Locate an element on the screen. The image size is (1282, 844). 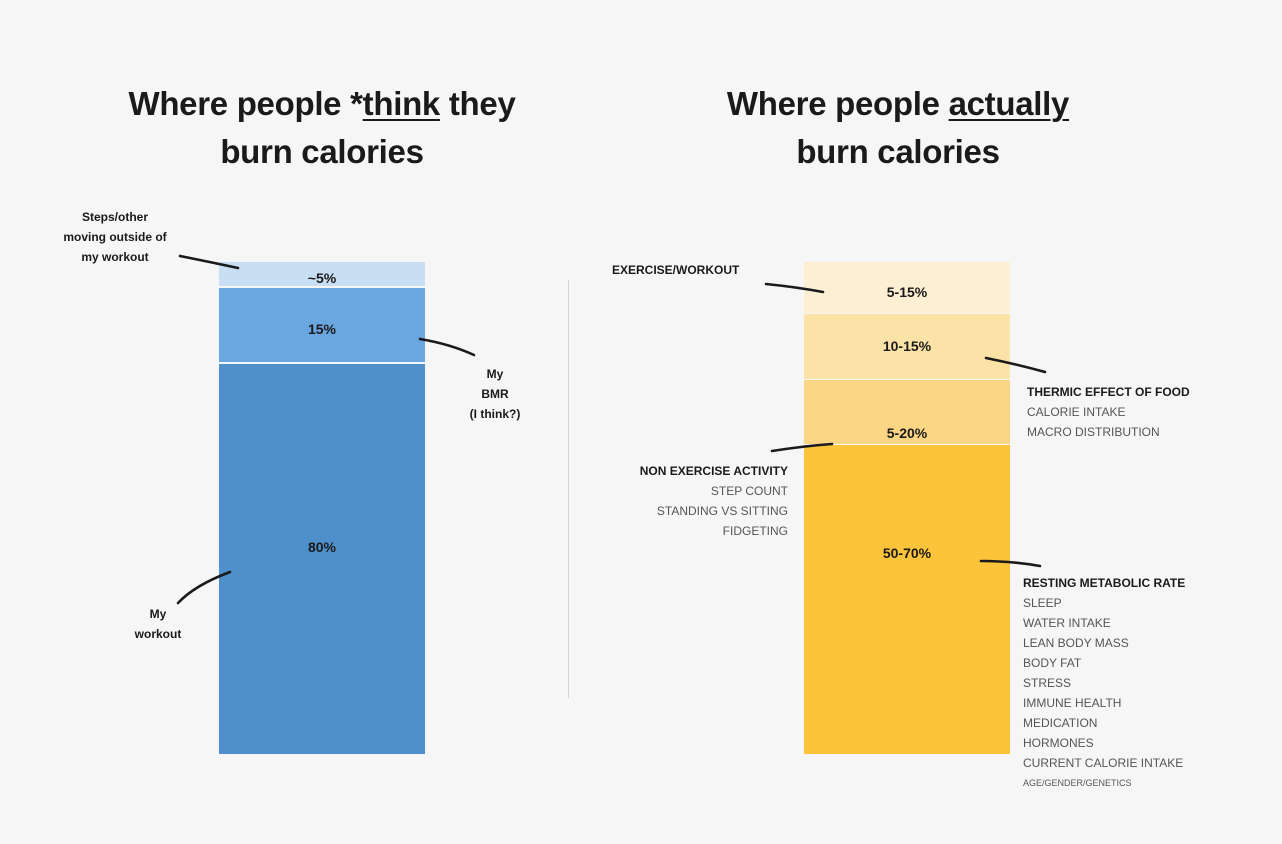
steps-label: Steps/other moving outside of my workout is located at coordinates (115, 237).